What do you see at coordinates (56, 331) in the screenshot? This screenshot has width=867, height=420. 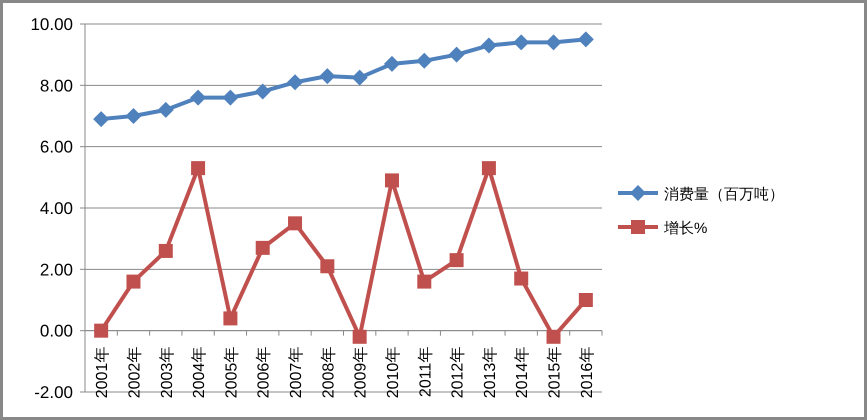 I see `y-tick-label: 0.00` at bounding box center [56, 331].